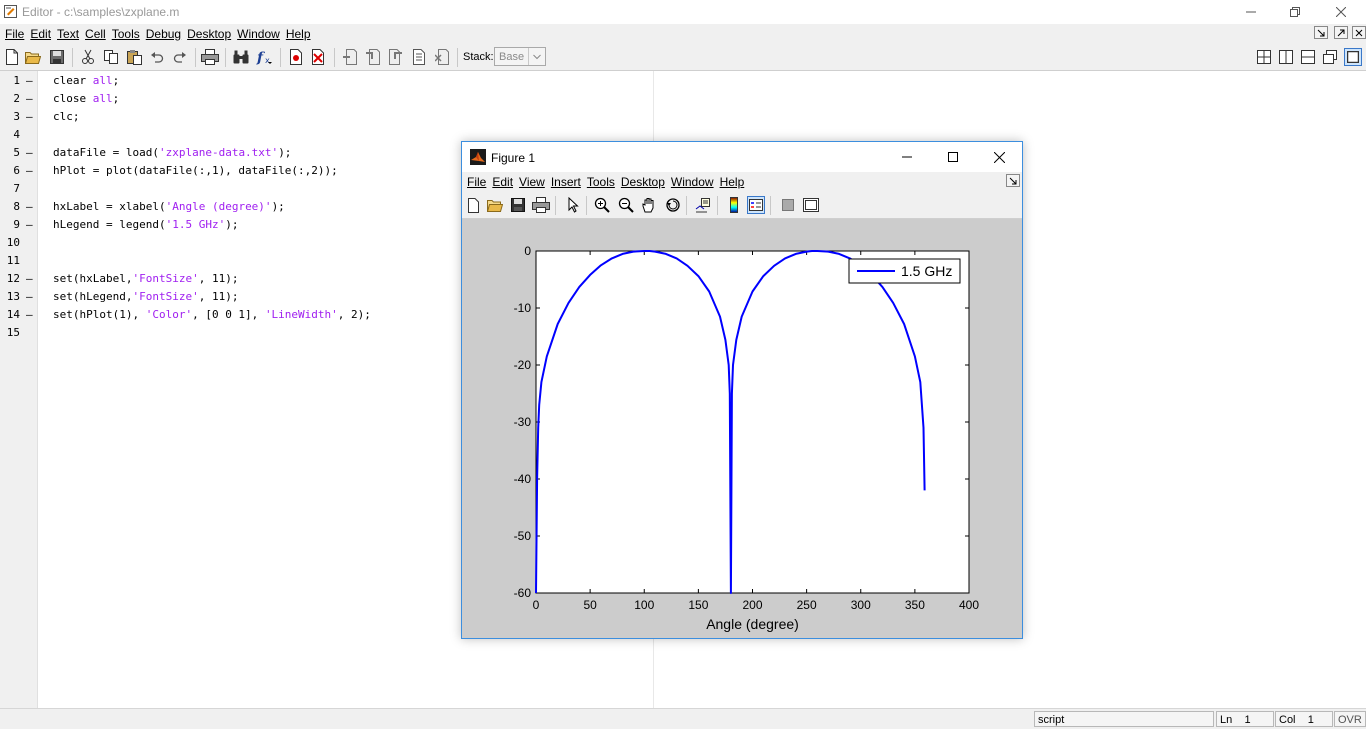 This screenshot has width=1366, height=729. Describe the element at coordinates (209, 32) in the screenshot. I see `menu-desktop: Desktop` at that location.